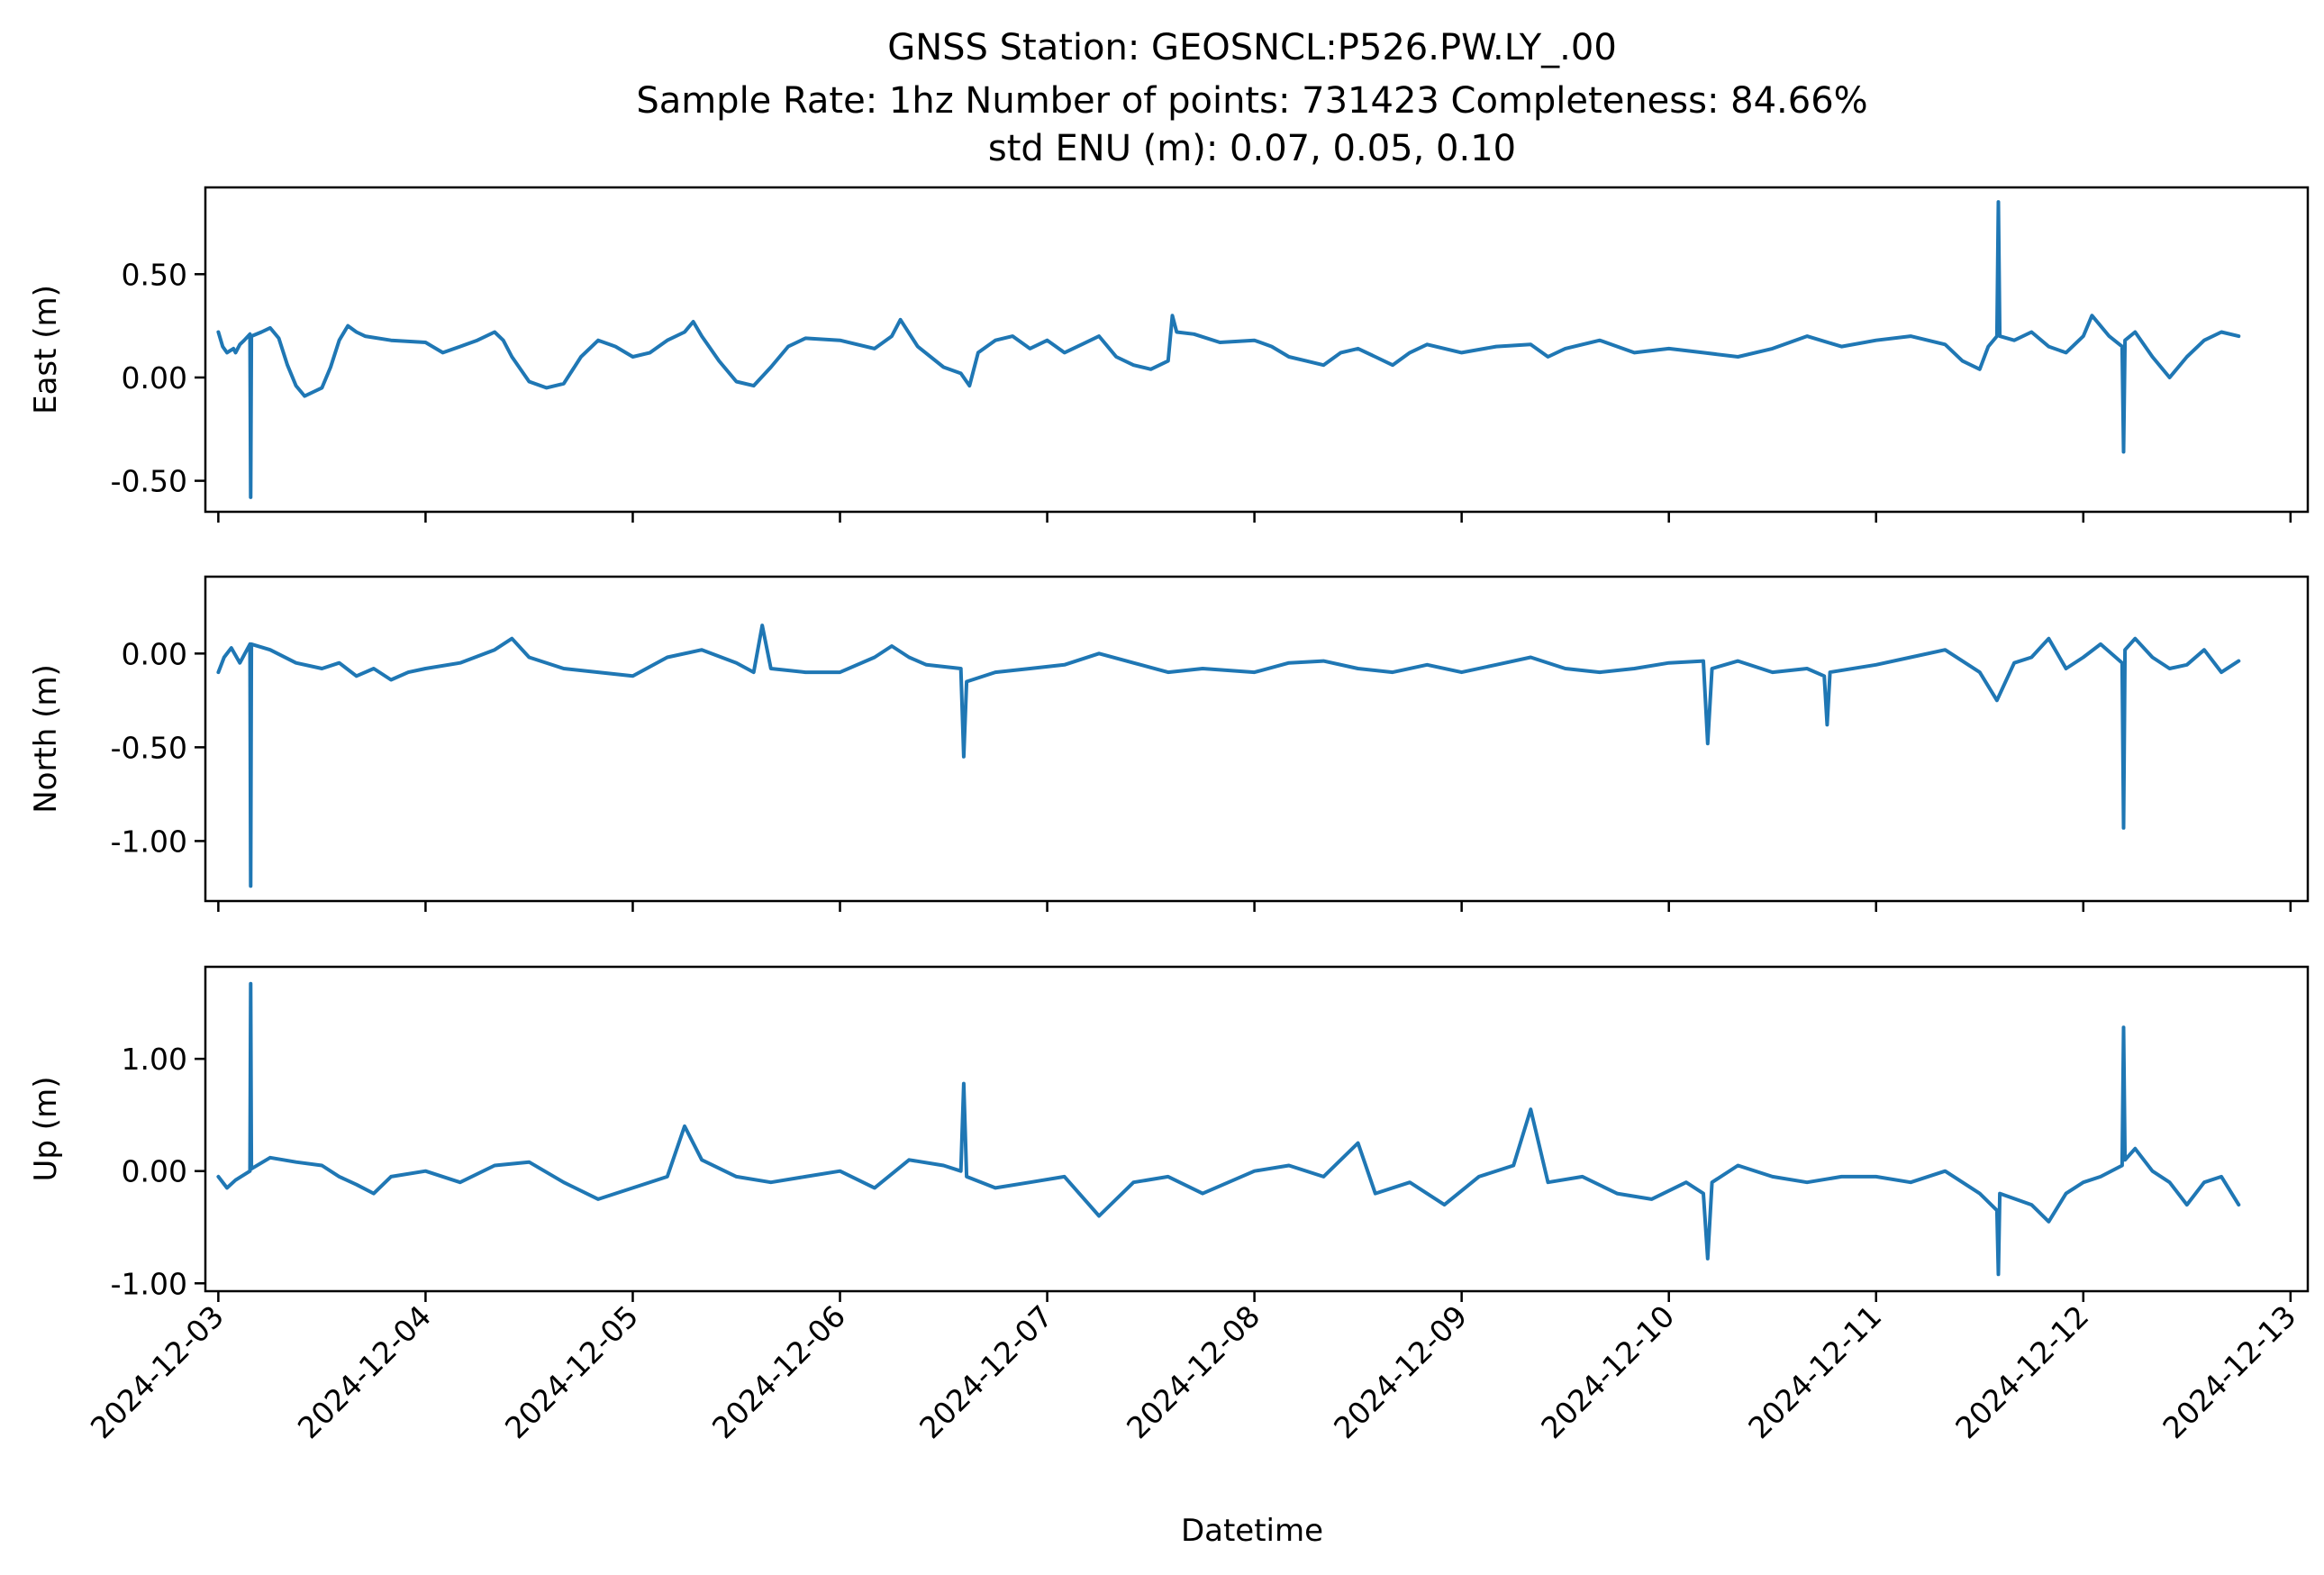 This screenshot has height=1575, width=2324. Describe the element at coordinates (155, 653) in the screenshot. I see `north-ytick-label: 0.00` at that location.